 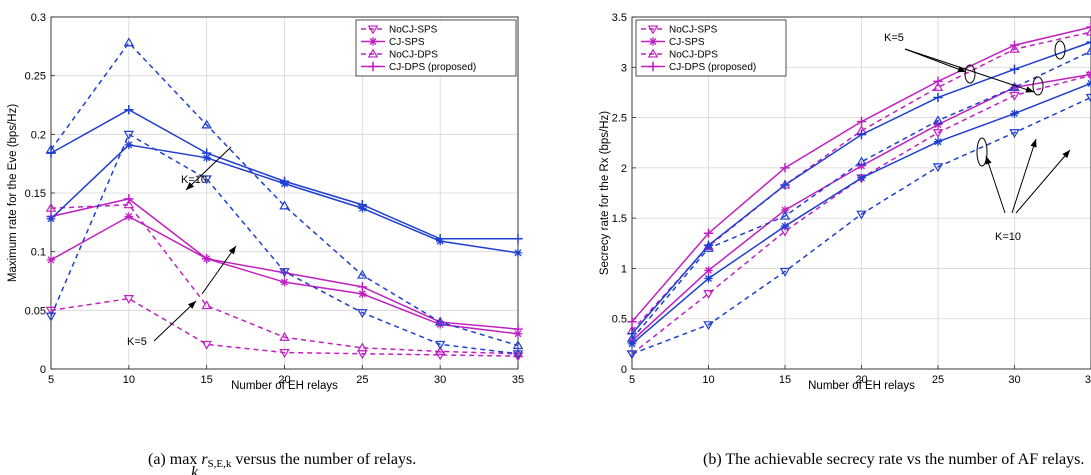 What do you see at coordinates (693, 55) in the screenshot?
I see `chart-b-legend-label: NoCJ-DPS` at bounding box center [693, 55].